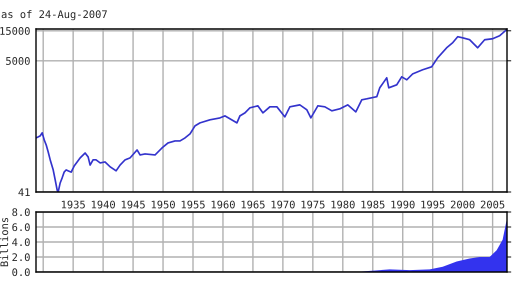  I want to click on y-tick-label: 8.0, so click(21, 212).